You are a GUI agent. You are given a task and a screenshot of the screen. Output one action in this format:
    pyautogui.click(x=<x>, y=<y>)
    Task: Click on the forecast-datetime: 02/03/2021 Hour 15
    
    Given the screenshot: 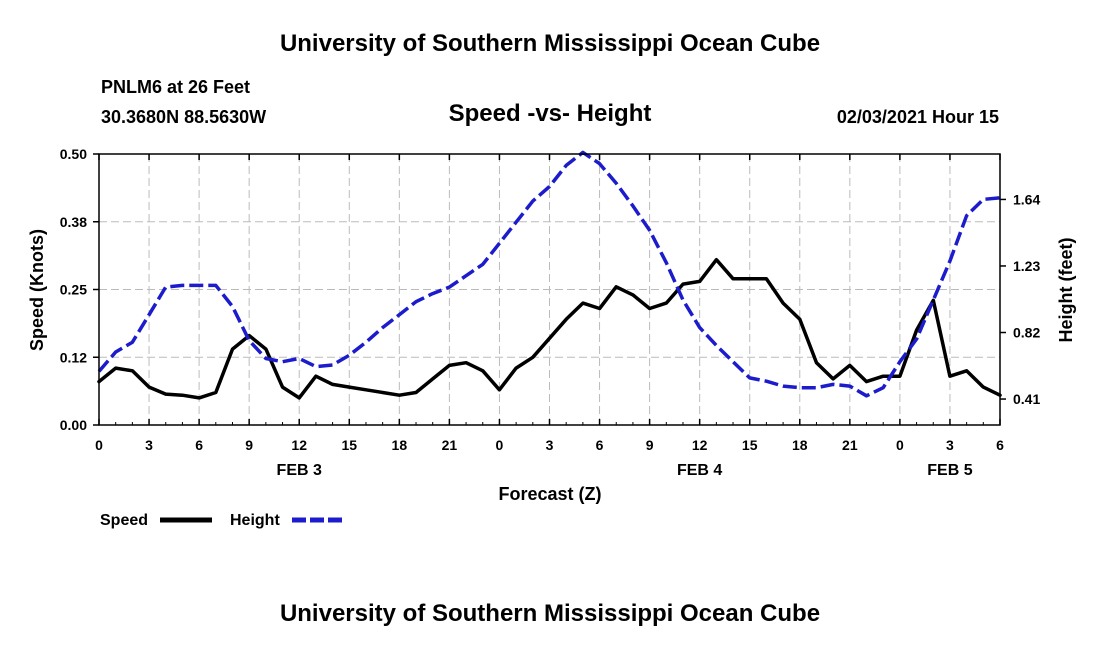 What is the action you would take?
    pyautogui.click(x=917, y=117)
    